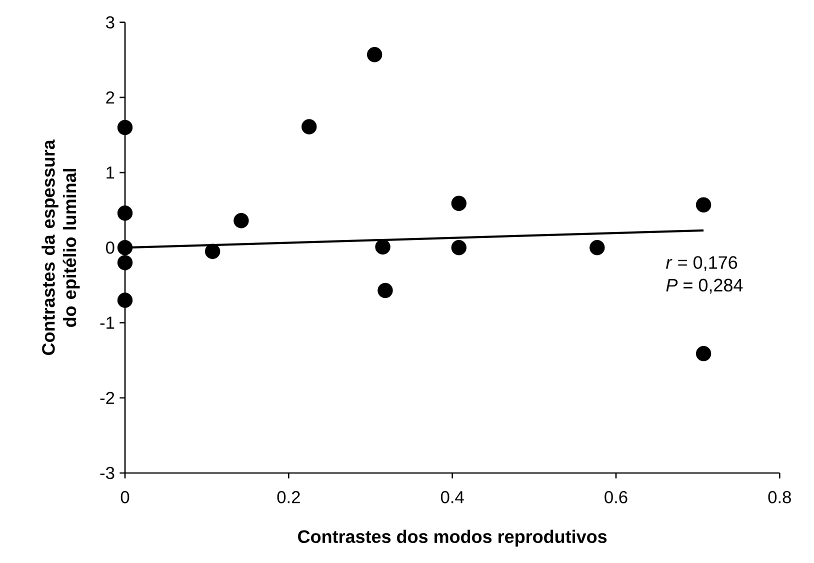  Describe the element at coordinates (452, 538) in the screenshot. I see `x-axis-title: Contrastes dos modos reprodutivos` at that location.